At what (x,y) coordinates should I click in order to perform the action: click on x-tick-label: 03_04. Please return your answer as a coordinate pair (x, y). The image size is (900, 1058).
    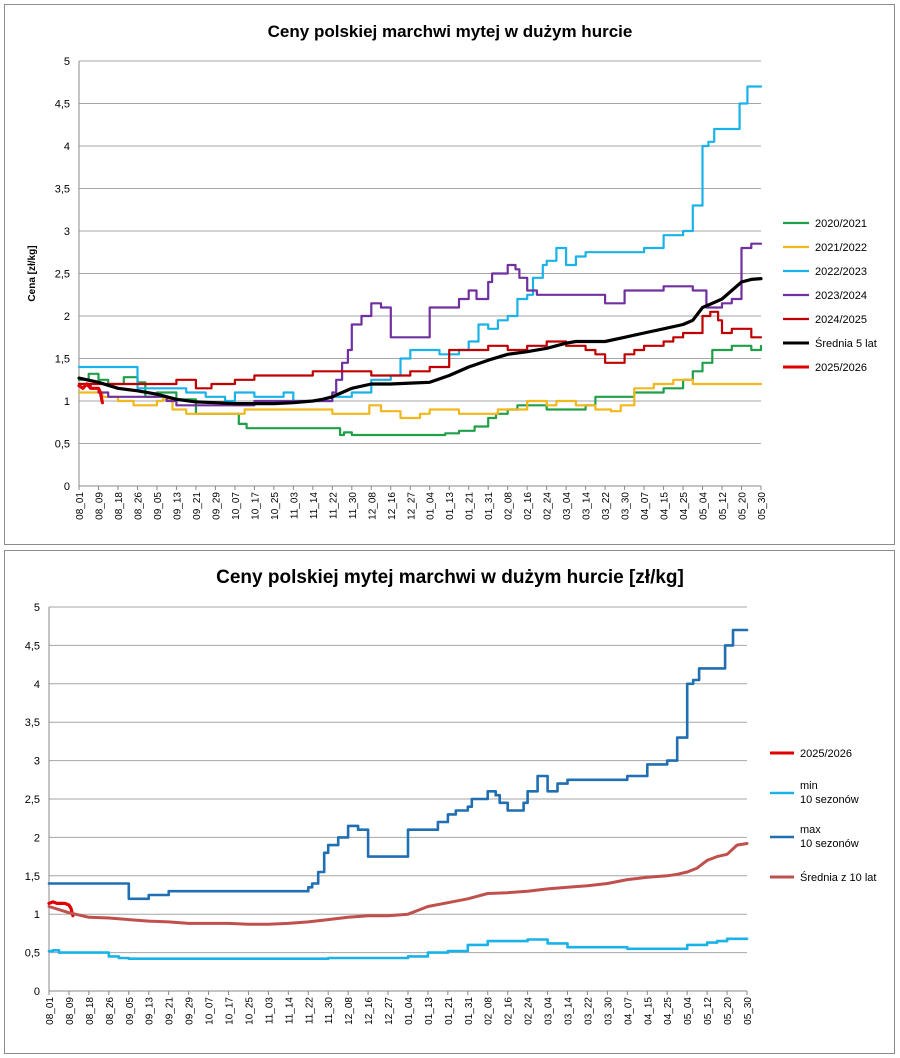
    Looking at the image, I should click on (549, 1011).